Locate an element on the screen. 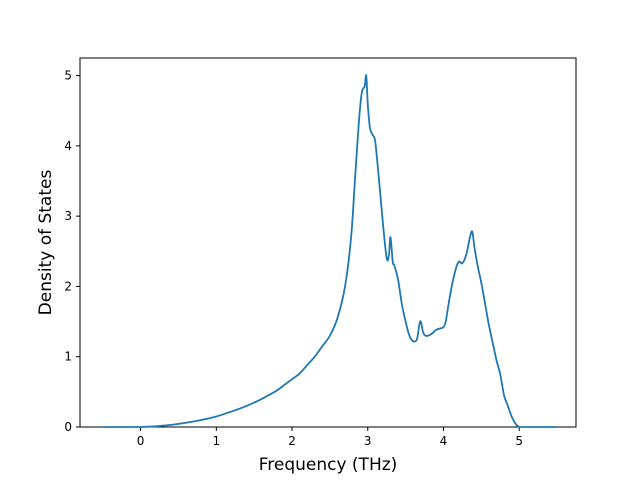 The height and width of the screenshot is (480, 640). x-axis-ticks: 0 1 2 3 4 5 is located at coordinates (330, 437).